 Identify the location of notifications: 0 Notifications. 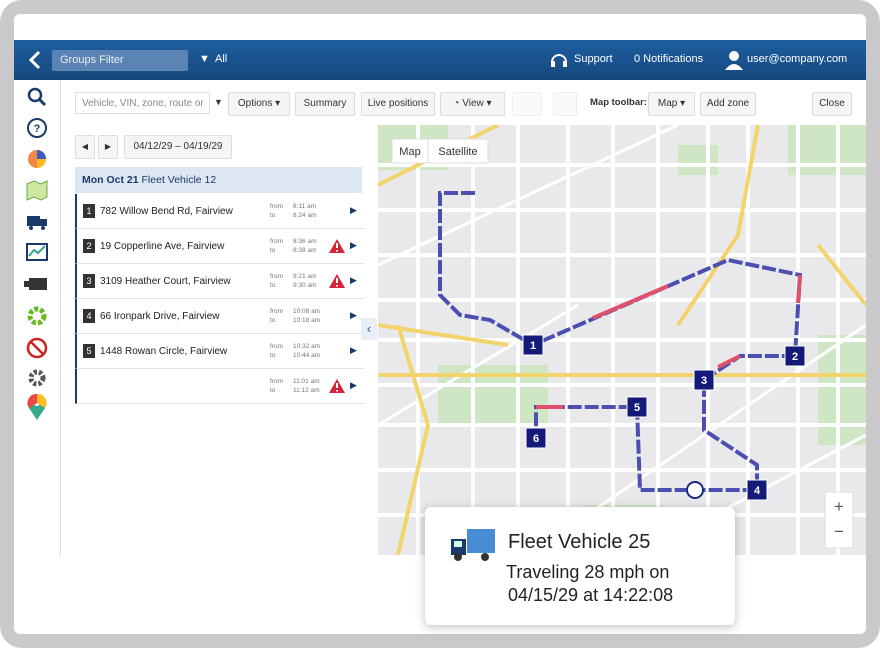
(669, 59).